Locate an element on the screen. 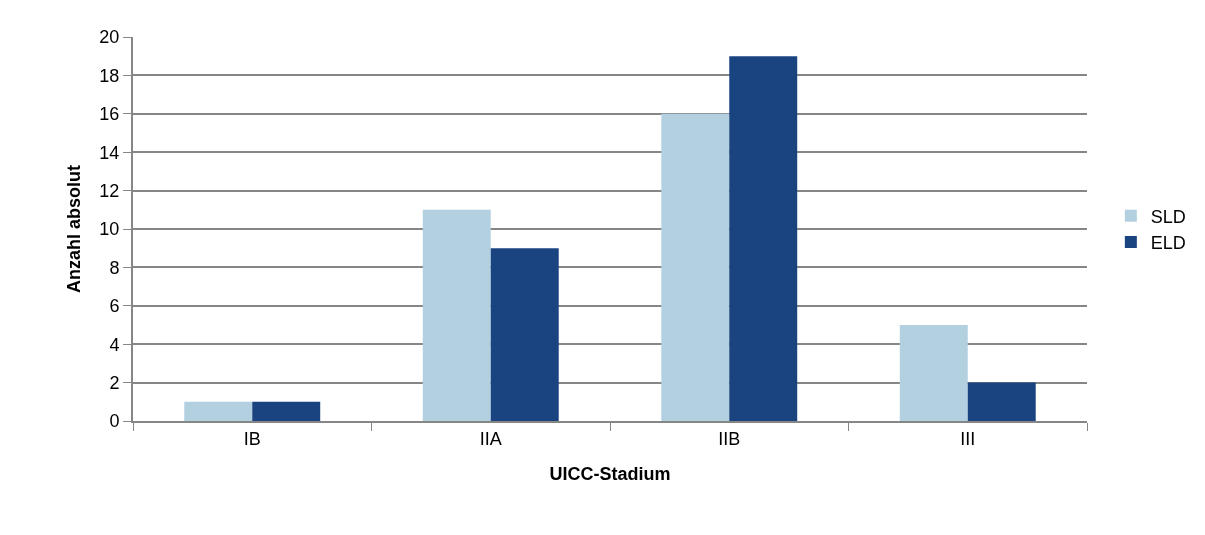 The width and height of the screenshot is (1205, 535). y-tick-label: 14 is located at coordinates (109, 152).